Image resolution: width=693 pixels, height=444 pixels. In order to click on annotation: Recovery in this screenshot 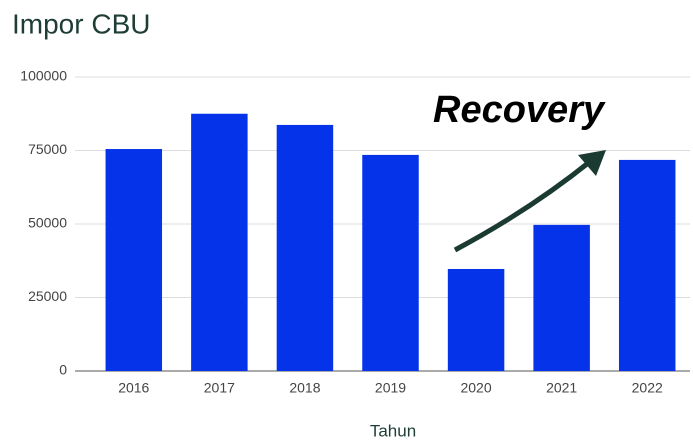, I will do `click(519, 110)`.